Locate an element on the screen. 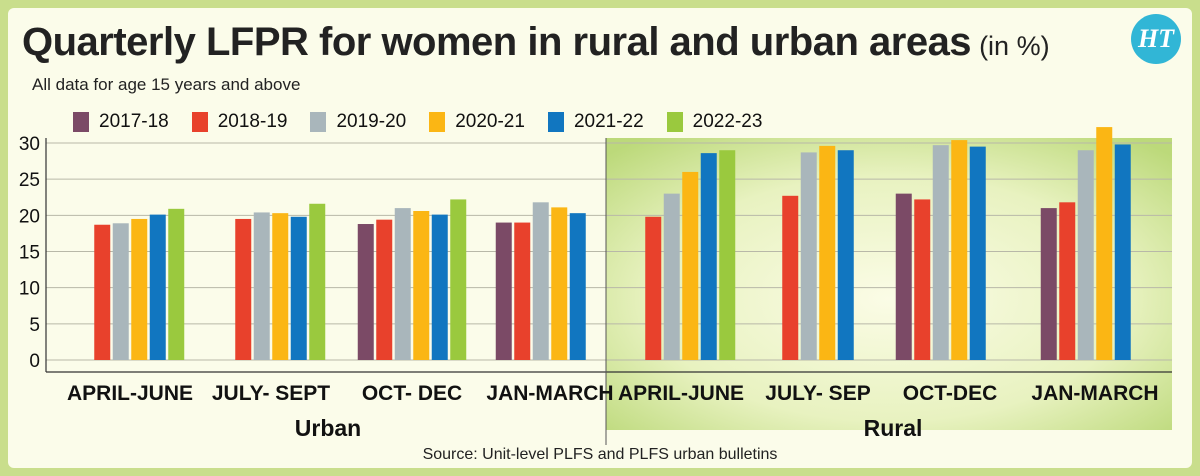 The width and height of the screenshot is (1200, 476). y-tick-label: 20 is located at coordinates (29, 216).